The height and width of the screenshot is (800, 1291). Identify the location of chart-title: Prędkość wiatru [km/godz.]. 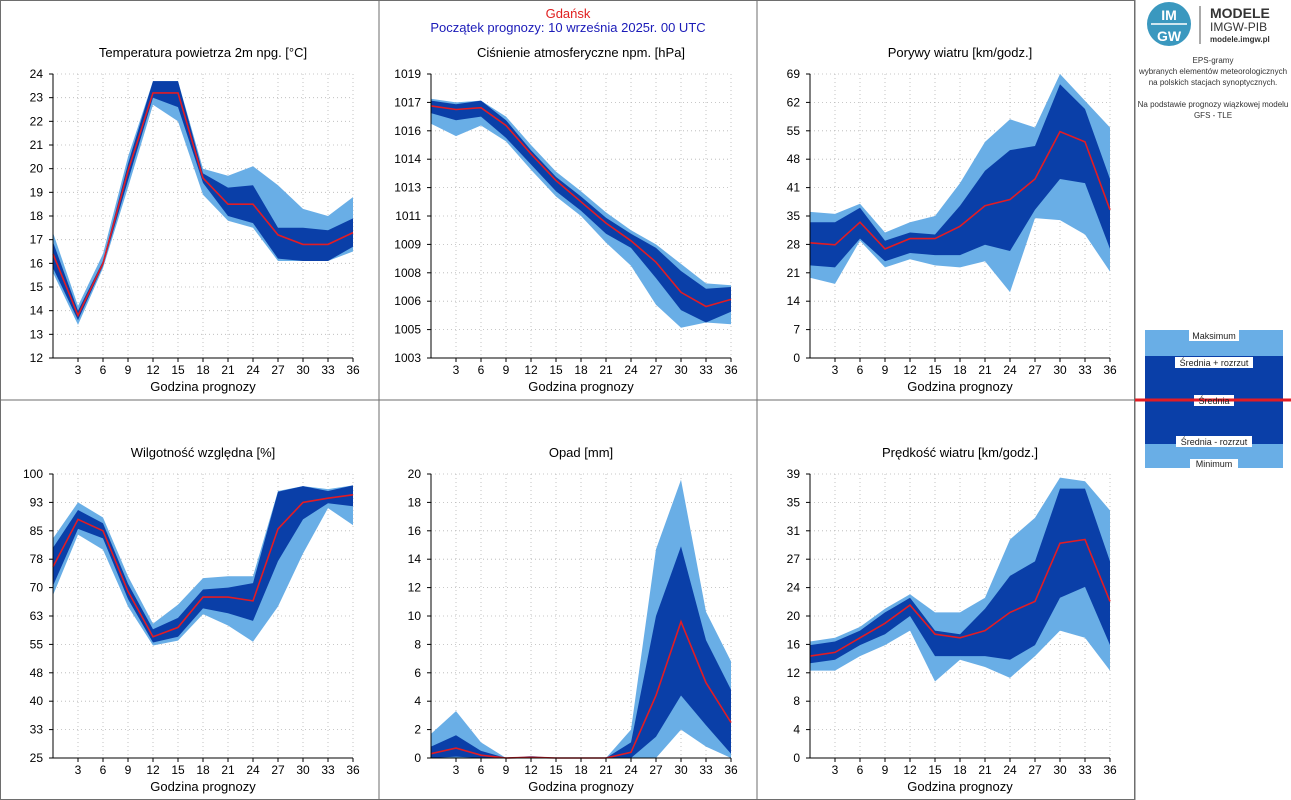
(960, 452).